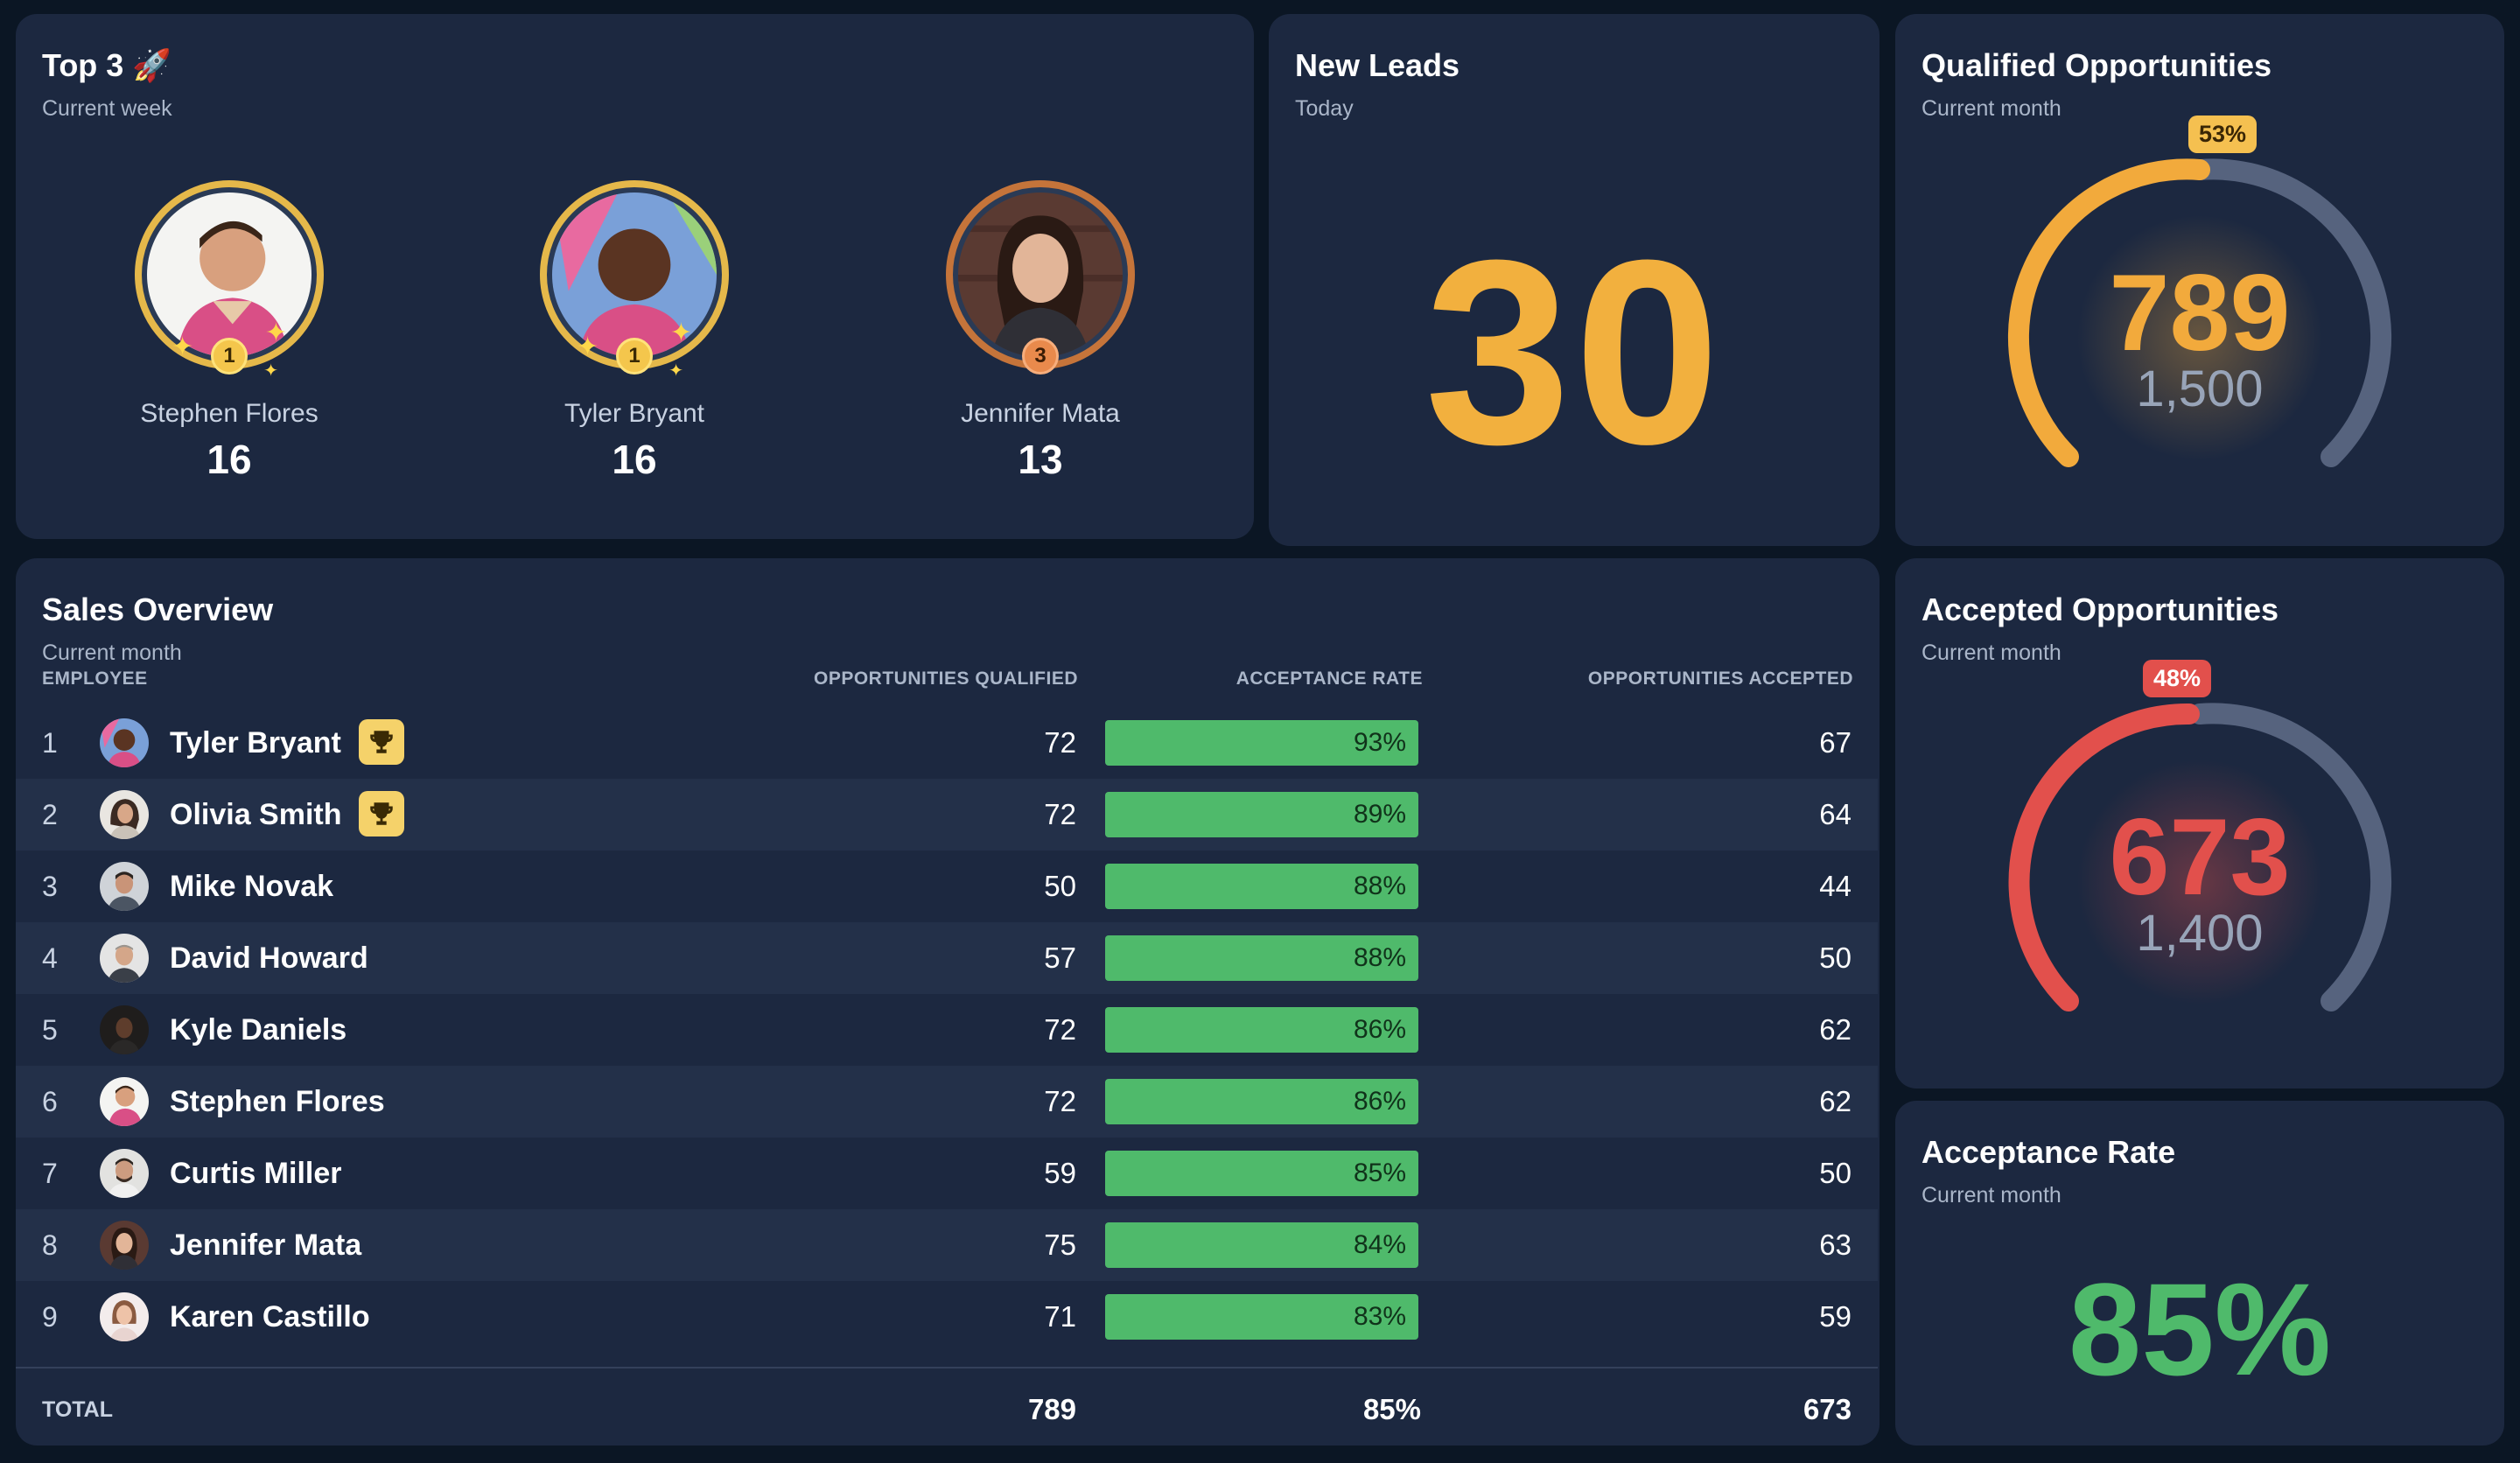 The image size is (2520, 1463). I want to click on table-row: 1 Tyler Bryant 72 93% 67, so click(947, 743).